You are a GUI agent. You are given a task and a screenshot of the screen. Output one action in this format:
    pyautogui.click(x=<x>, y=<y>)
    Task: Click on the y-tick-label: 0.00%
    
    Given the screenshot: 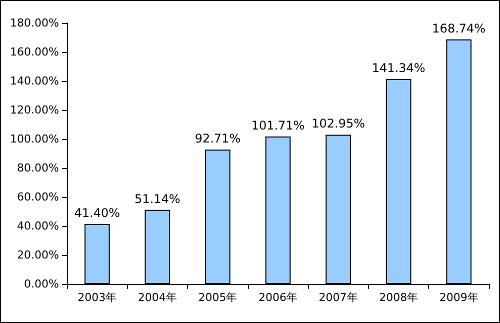 What is the action you would take?
    pyautogui.click(x=41, y=284)
    